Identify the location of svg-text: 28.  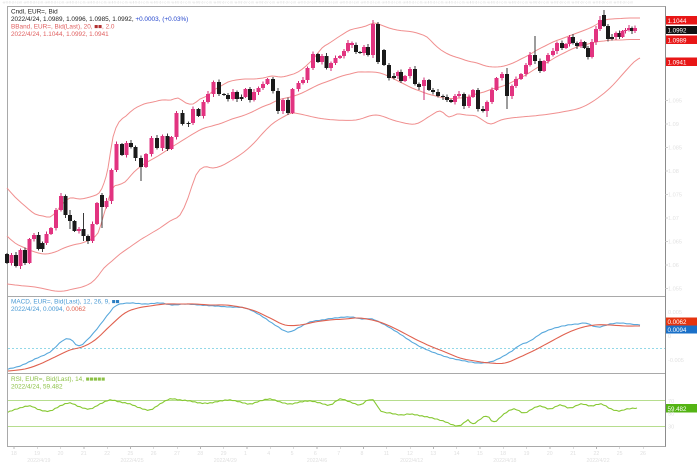
(200, 454).